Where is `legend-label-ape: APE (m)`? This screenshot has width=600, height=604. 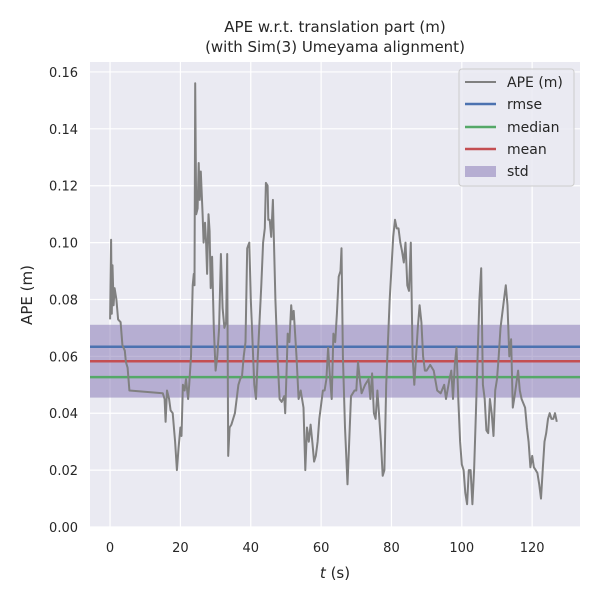 legend-label-ape: APE (m) is located at coordinates (535, 83).